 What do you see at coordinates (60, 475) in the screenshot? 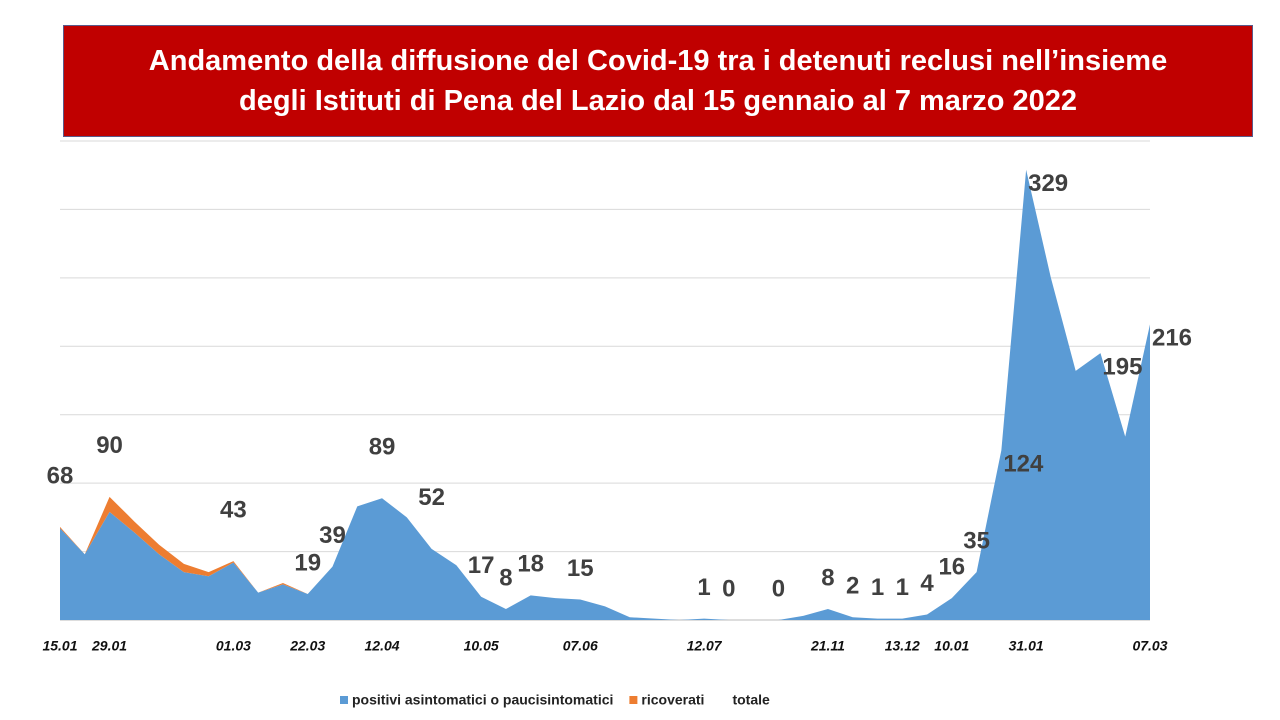
I see `data-label: 68` at bounding box center [60, 475].